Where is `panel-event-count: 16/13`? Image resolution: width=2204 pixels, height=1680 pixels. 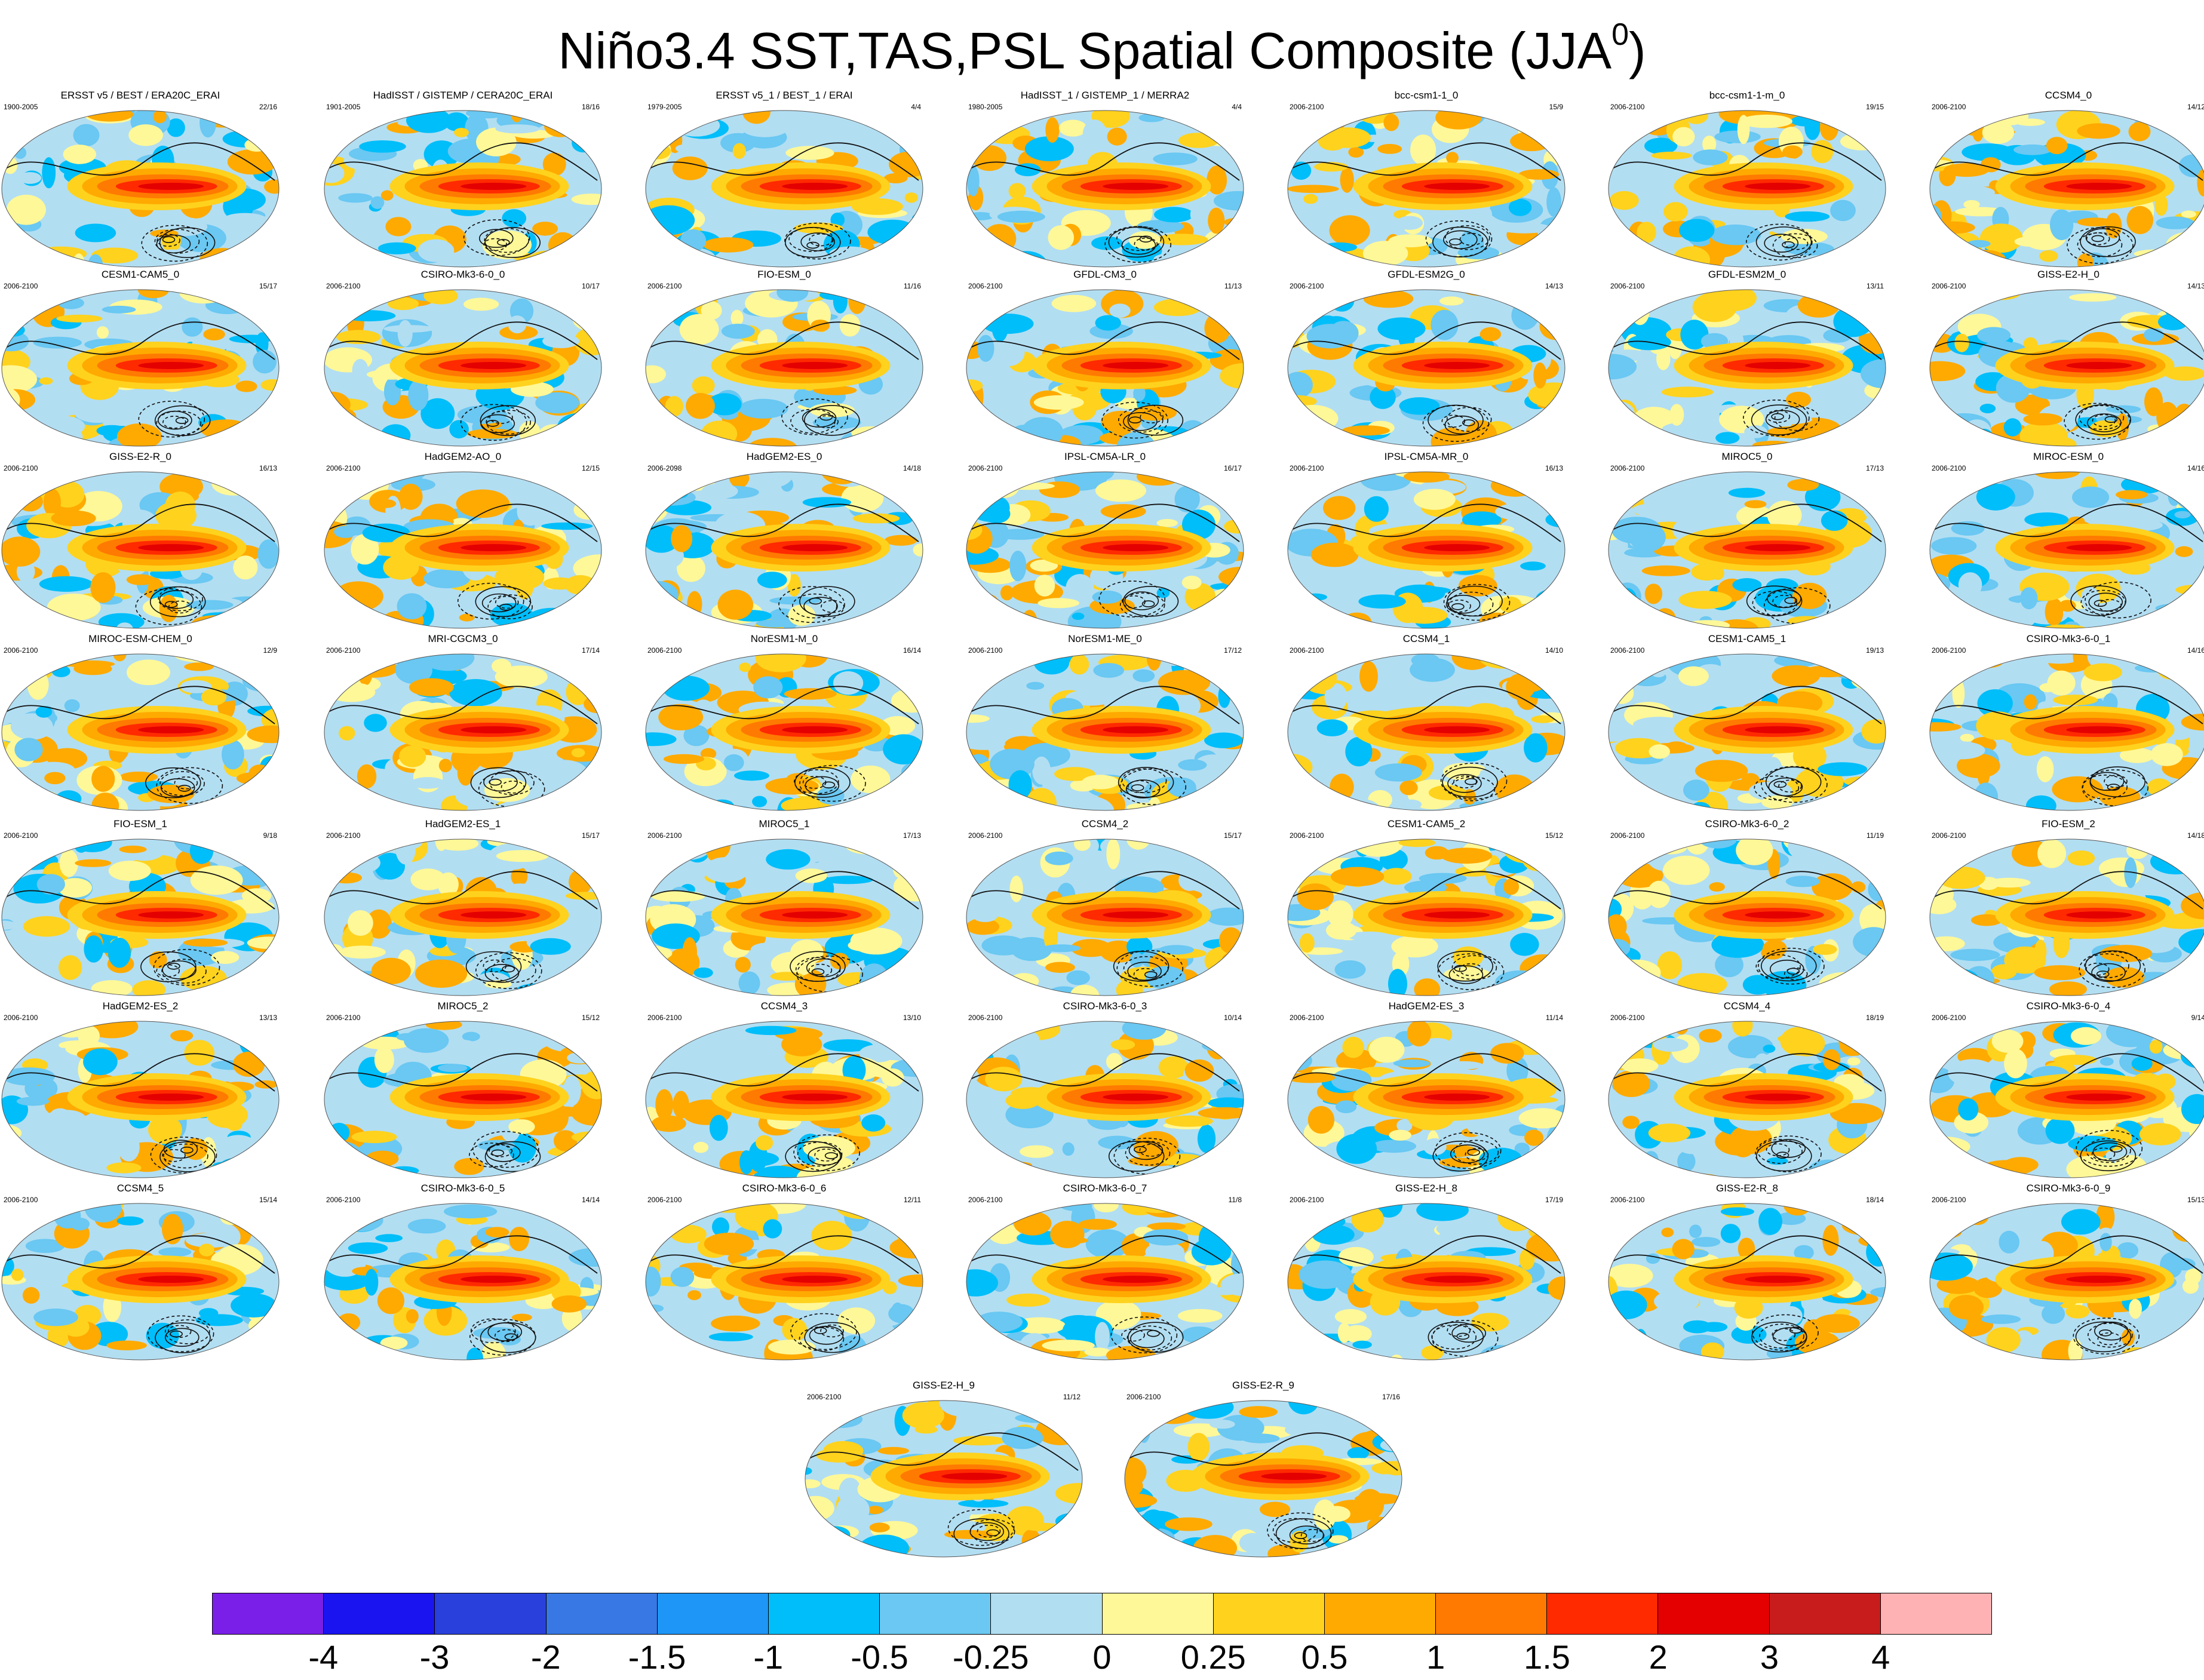 panel-event-count: 16/13 is located at coordinates (1554, 468).